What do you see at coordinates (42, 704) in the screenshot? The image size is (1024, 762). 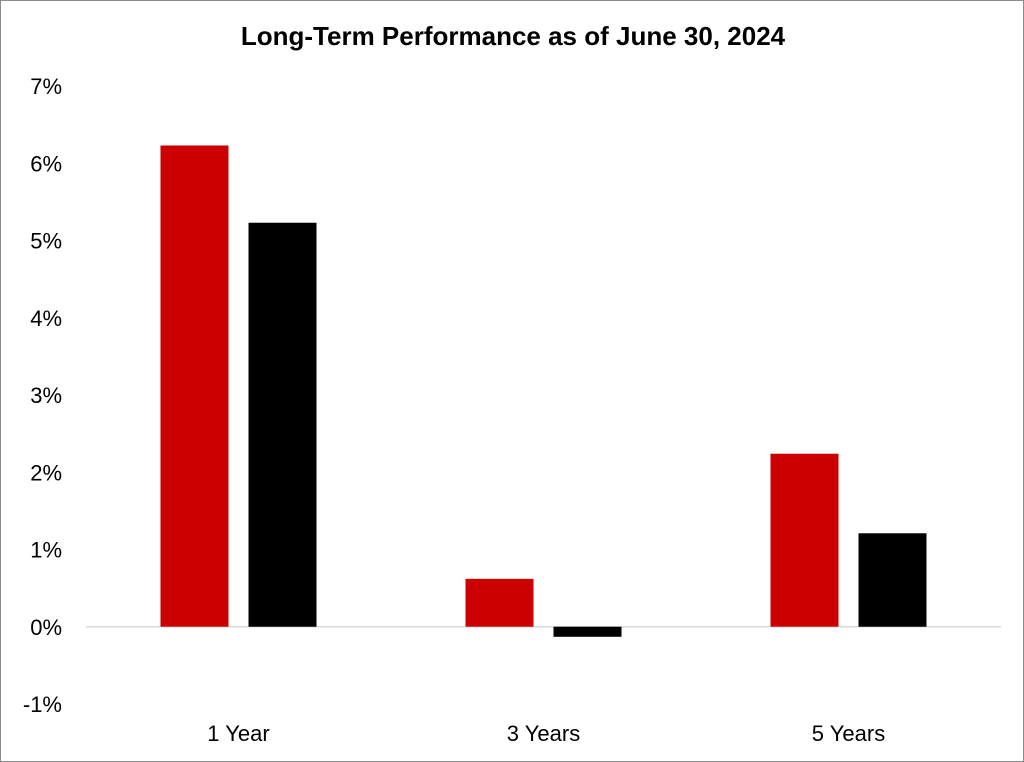 I see `y-tick-label: -1%` at bounding box center [42, 704].